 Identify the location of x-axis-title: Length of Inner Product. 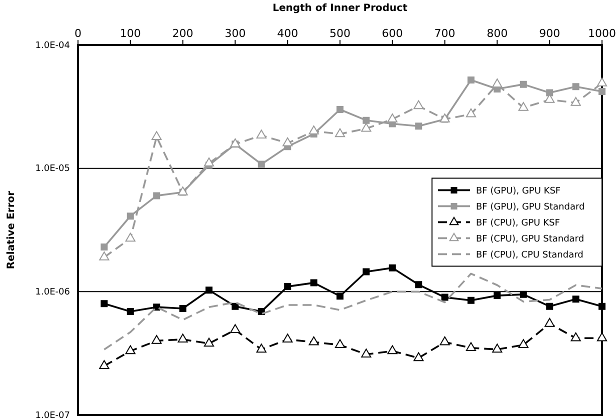
(340, 8).